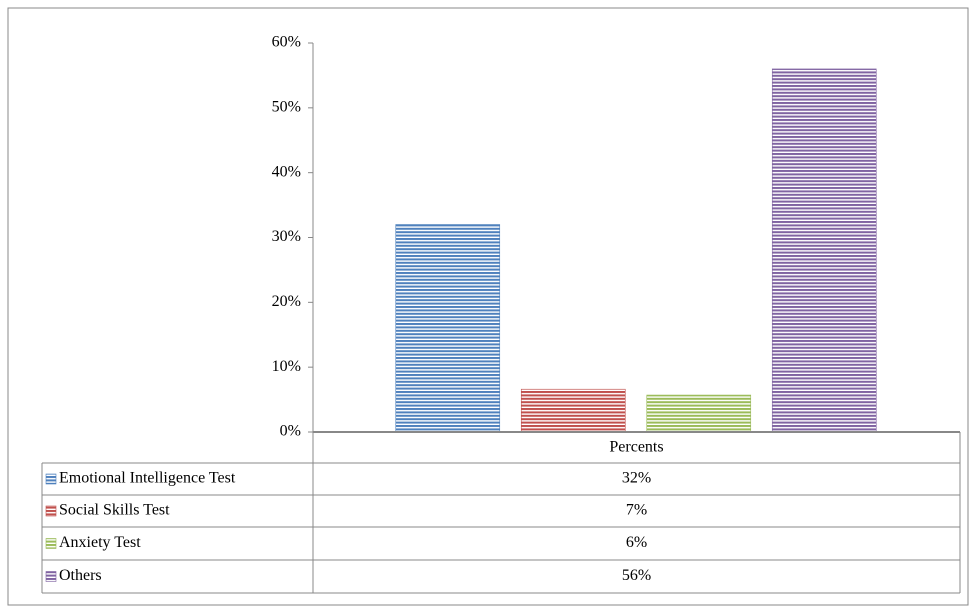  Describe the element at coordinates (80, 575) in the screenshot. I see `category-label: Others` at that location.